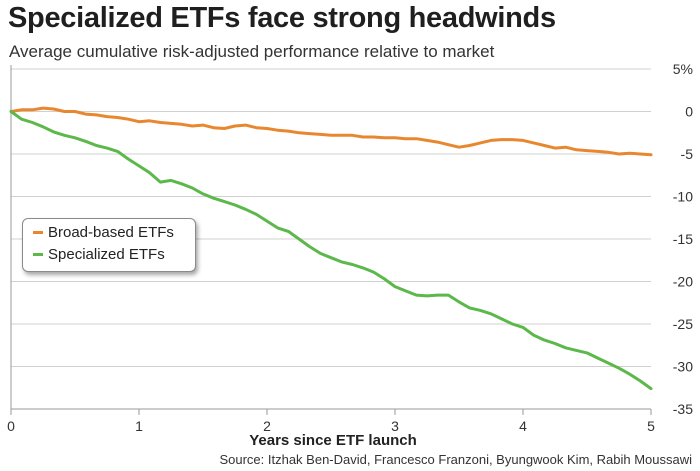  What do you see at coordinates (683, 282) in the screenshot?
I see `y-tick-label: -20` at bounding box center [683, 282].